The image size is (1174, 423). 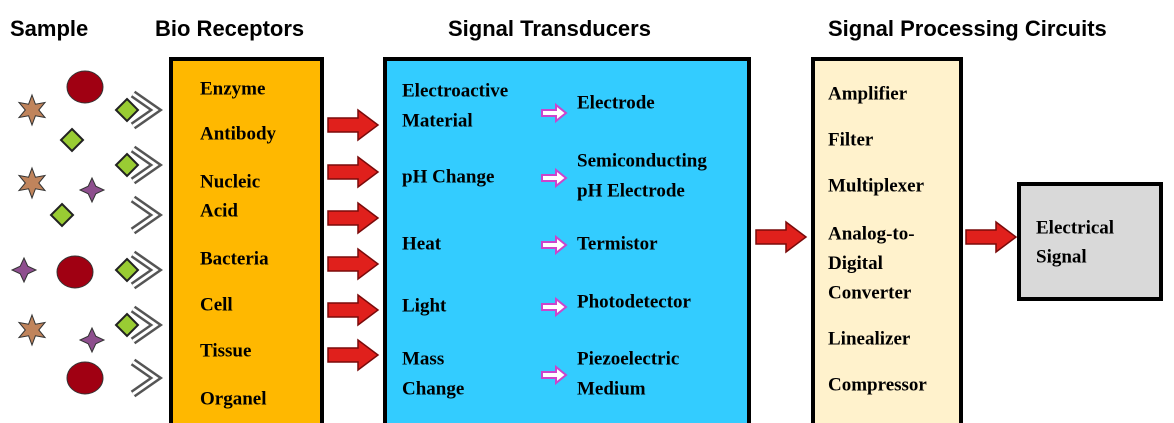 I want to click on heading: Signal Transducers, so click(x=549, y=28).